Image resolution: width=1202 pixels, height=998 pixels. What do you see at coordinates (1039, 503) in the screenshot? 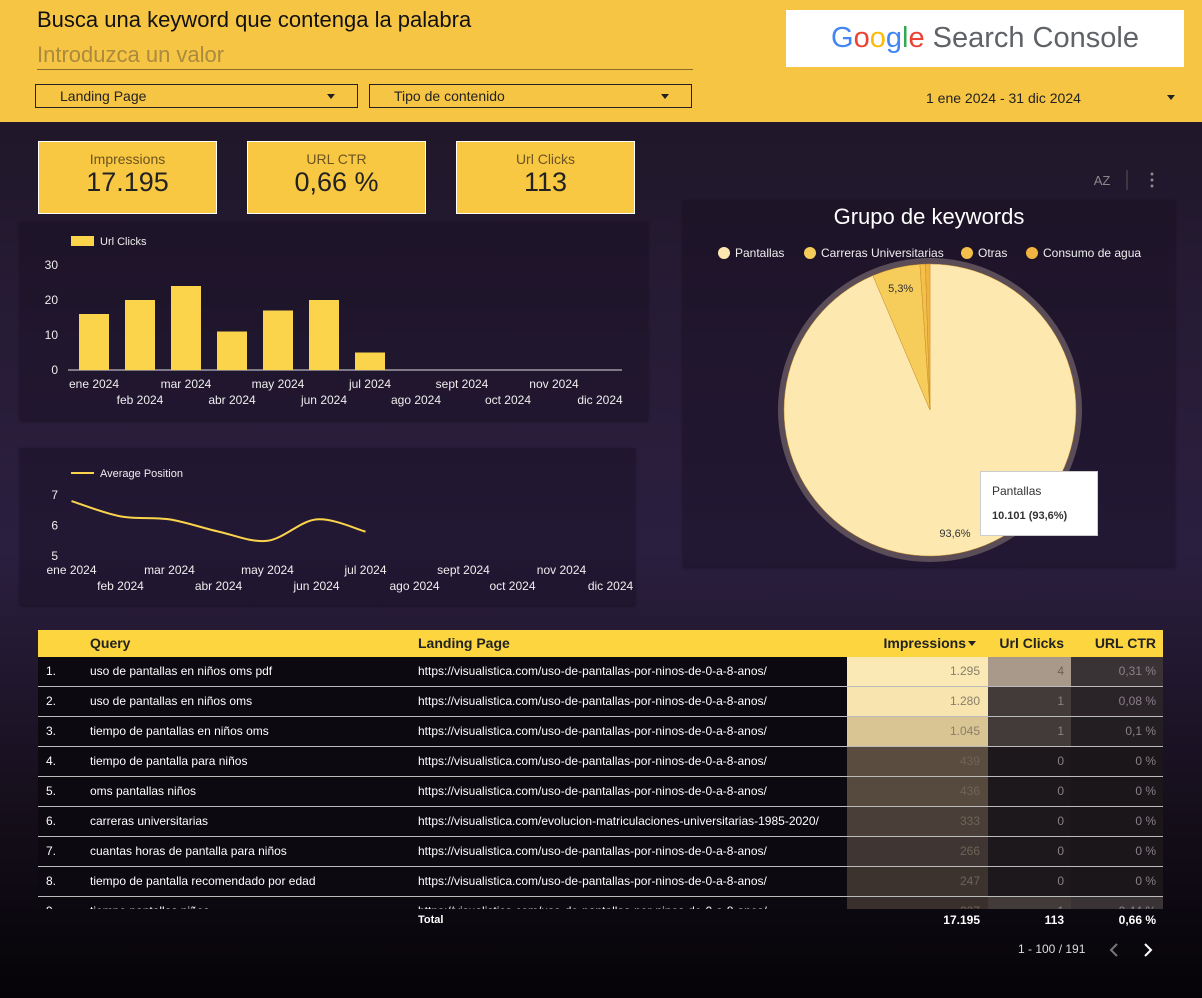
I see `tooltip: Pantallas 10.101 (93,6%)` at bounding box center [1039, 503].